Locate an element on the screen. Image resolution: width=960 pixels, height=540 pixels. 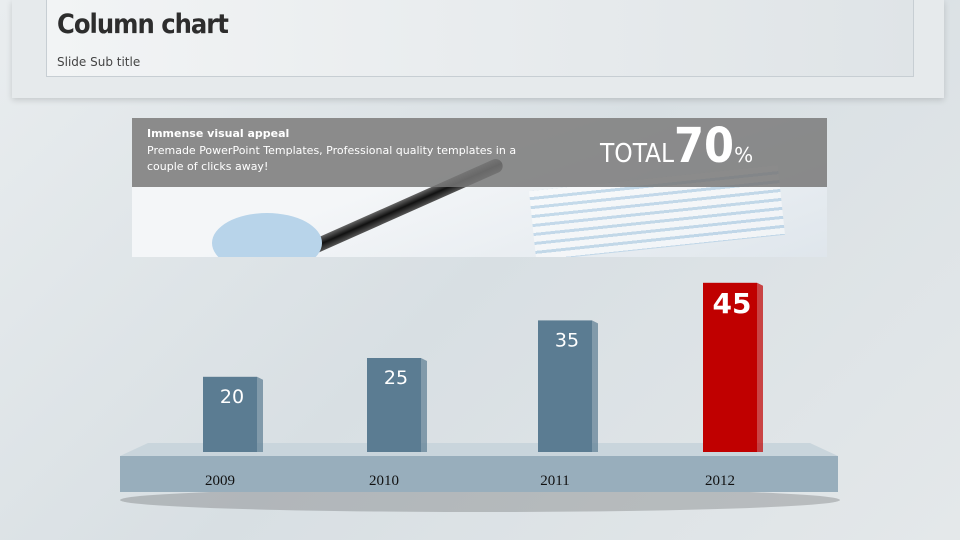
x-tick-label: 2009 is located at coordinates (220, 481).